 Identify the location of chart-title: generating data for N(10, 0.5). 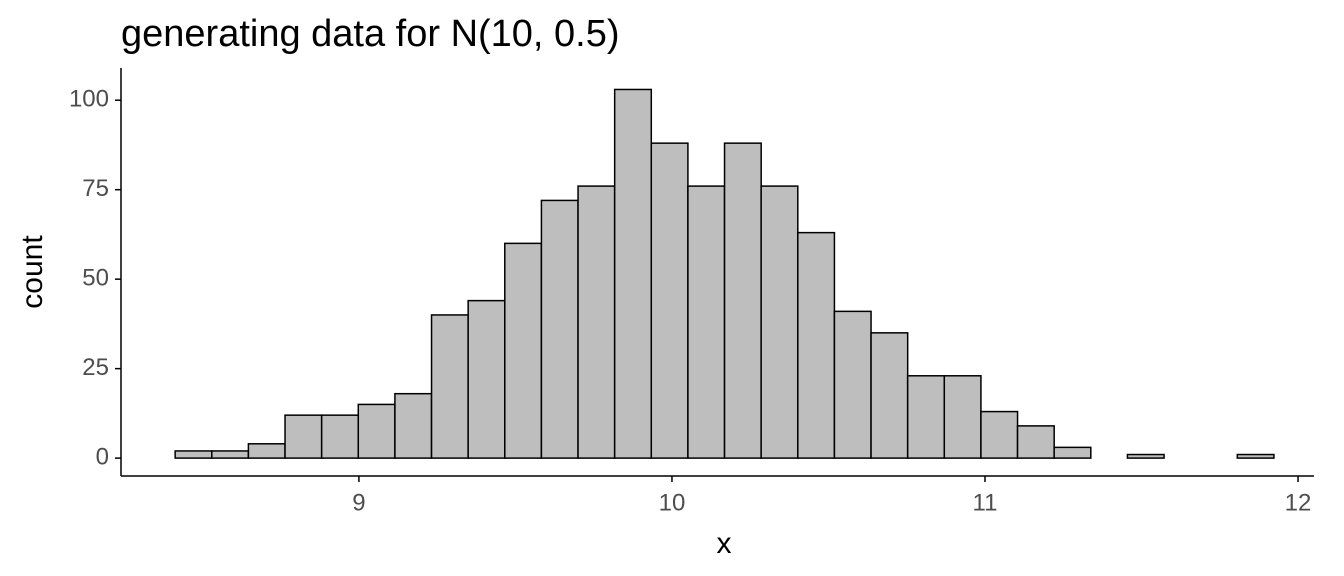
(370, 34).